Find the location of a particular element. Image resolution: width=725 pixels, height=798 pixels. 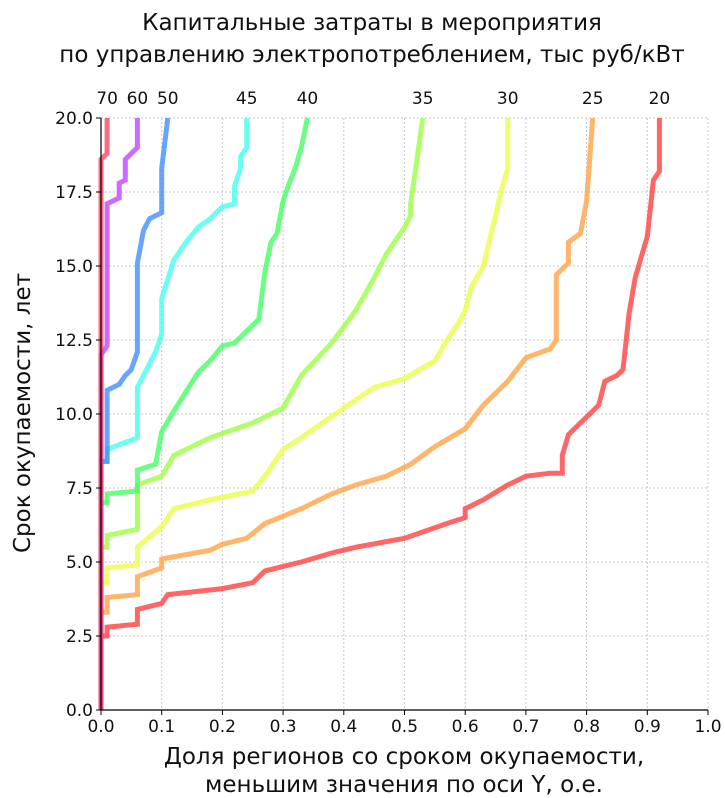

y-tick-label: 0.0 is located at coordinates (79, 711).